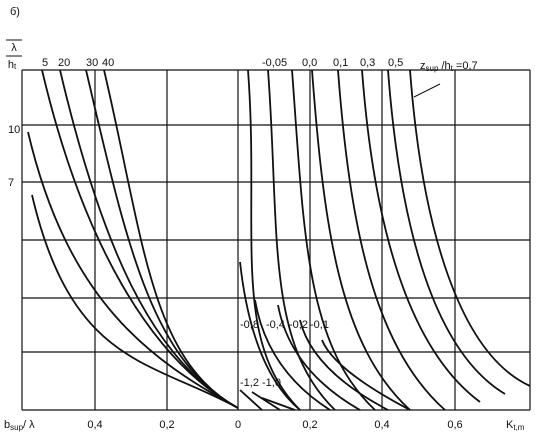  Describe the element at coordinates (298, 325) in the screenshot. I see `inner-label: -0,2` at that location.